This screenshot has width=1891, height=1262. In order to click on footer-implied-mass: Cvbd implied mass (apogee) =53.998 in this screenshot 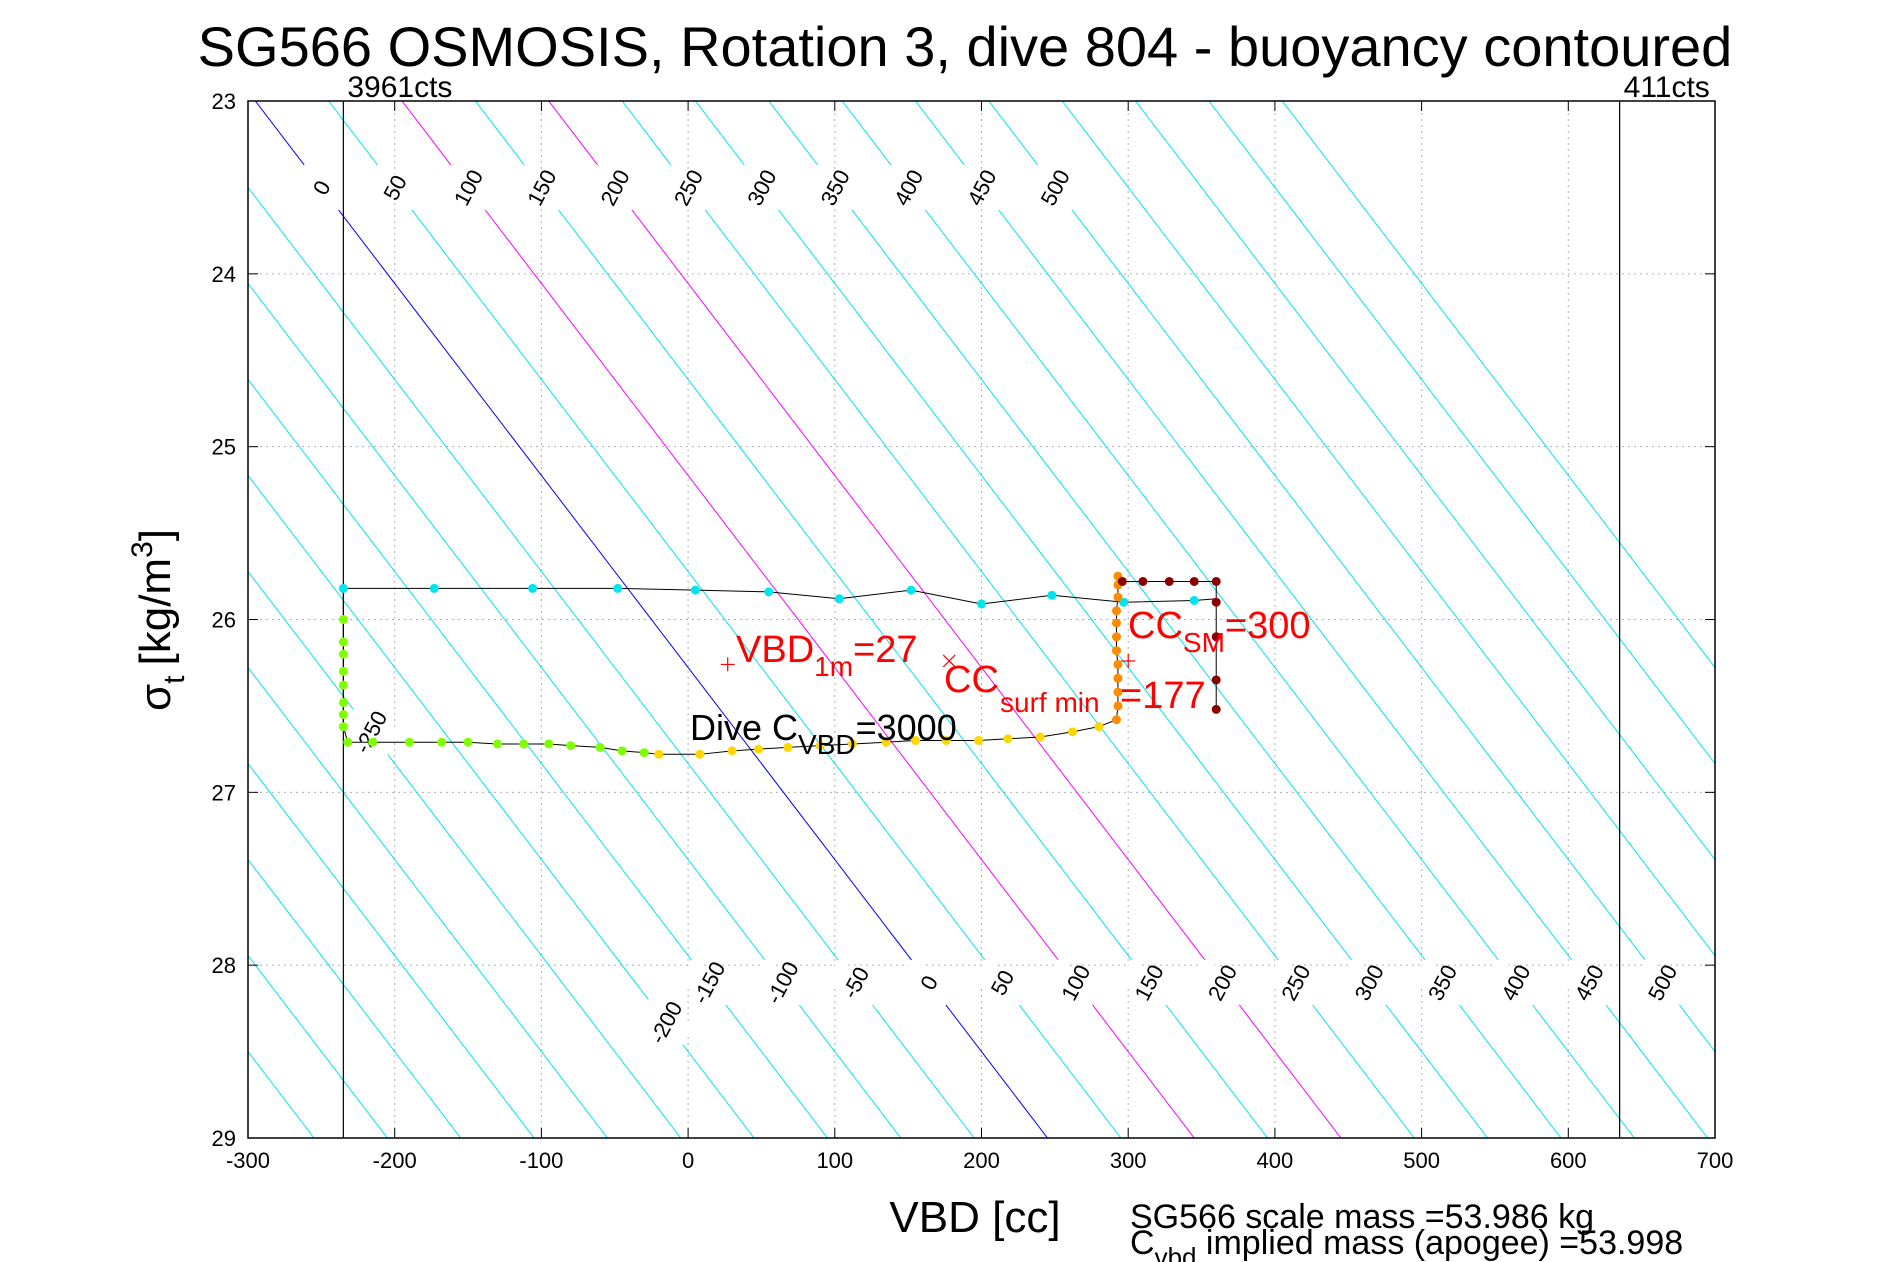, I will do `click(1406, 1243)`.